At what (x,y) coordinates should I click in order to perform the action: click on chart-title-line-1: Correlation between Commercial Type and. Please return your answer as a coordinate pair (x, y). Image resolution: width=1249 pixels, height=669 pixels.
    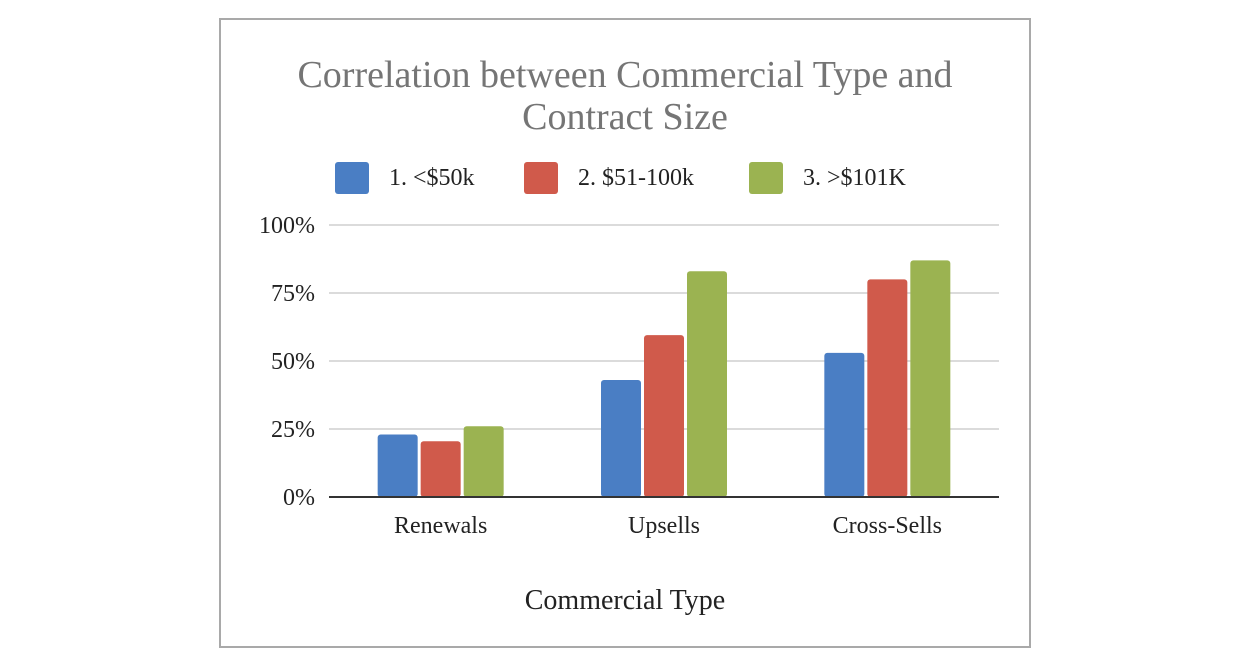
    Looking at the image, I should click on (625, 75).